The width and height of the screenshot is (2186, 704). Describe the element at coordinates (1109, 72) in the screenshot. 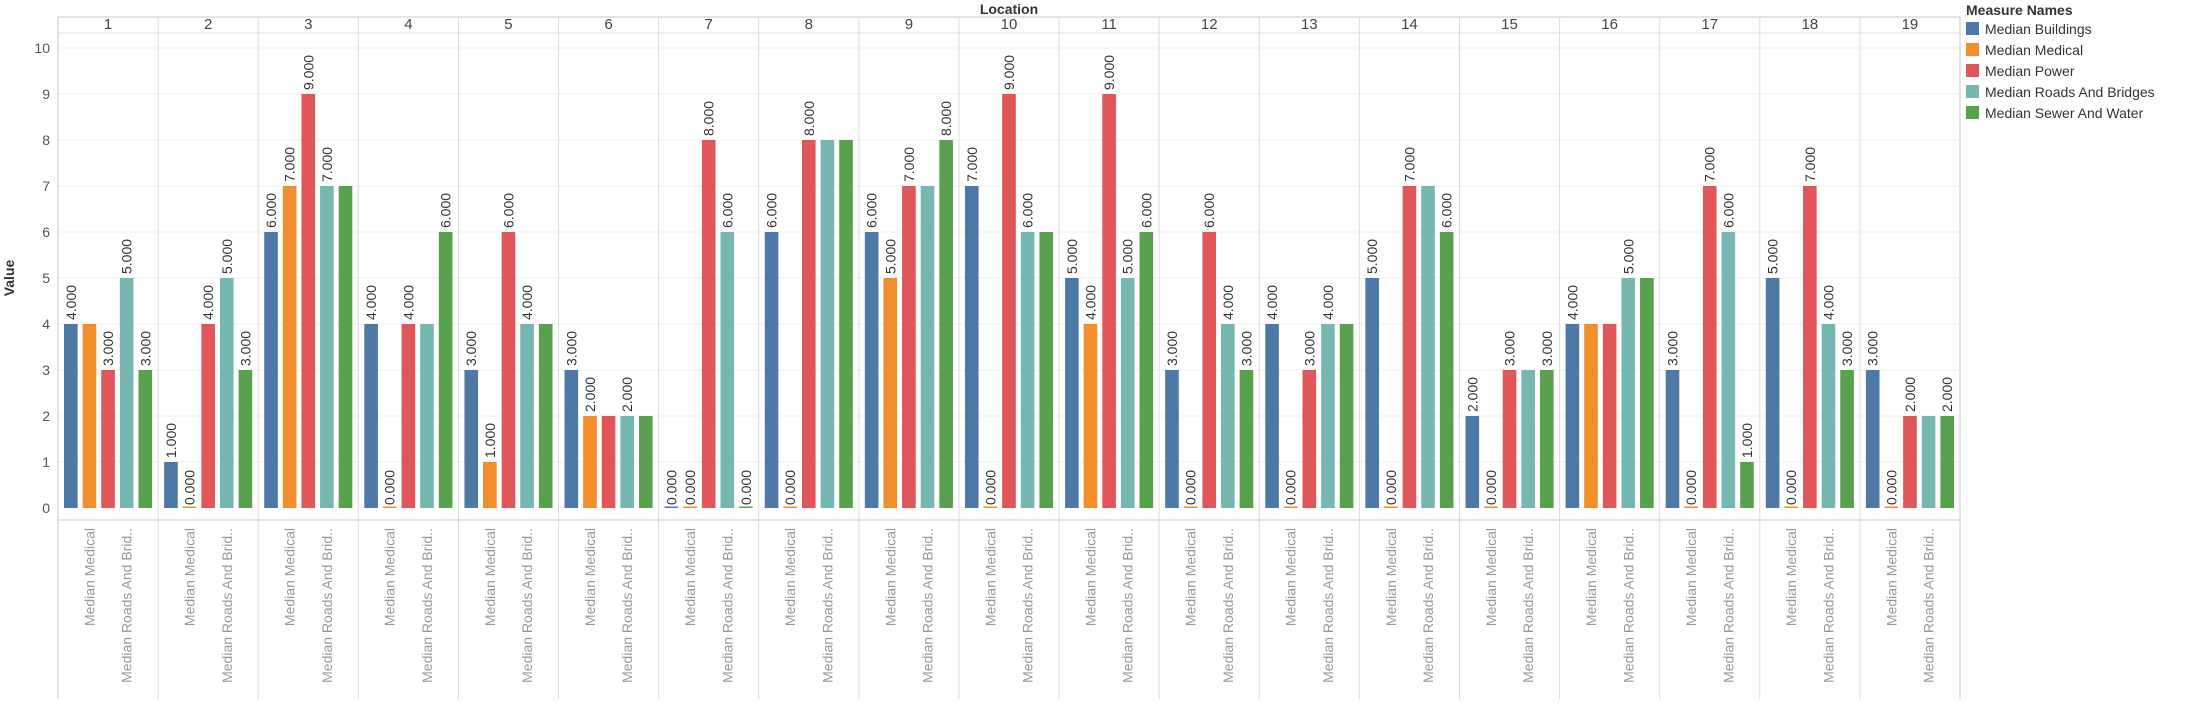

I see `data-label: 9.000` at that location.